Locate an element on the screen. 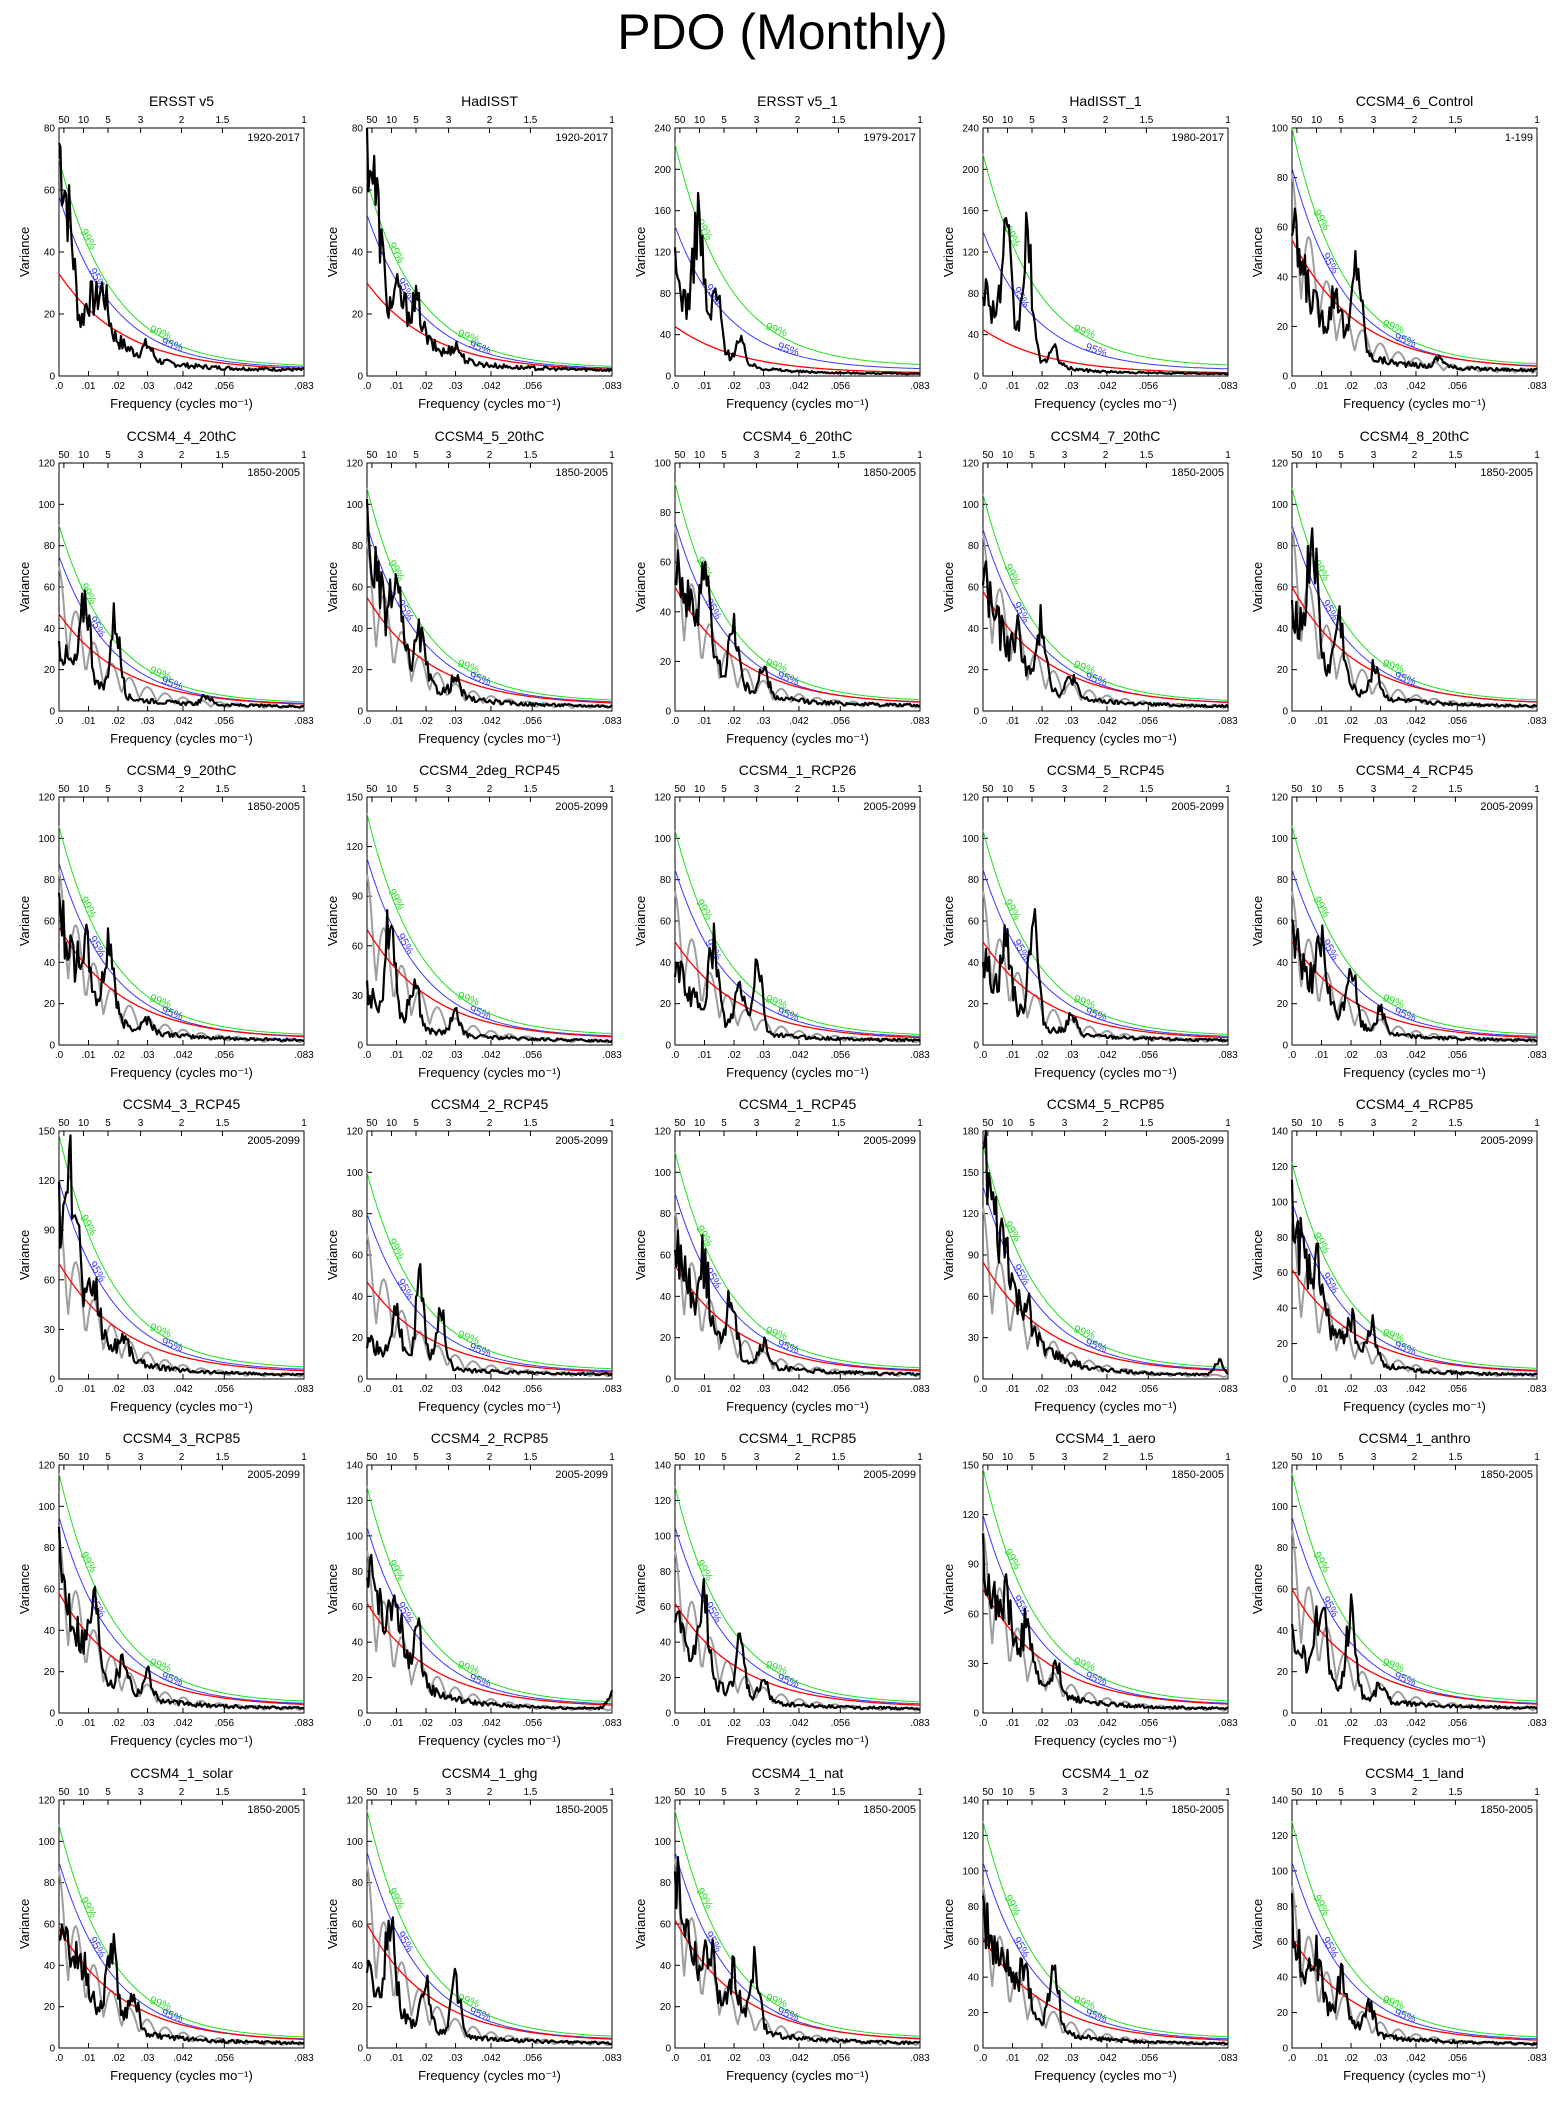  y-tick-label: 20 is located at coordinates (666, 2007).